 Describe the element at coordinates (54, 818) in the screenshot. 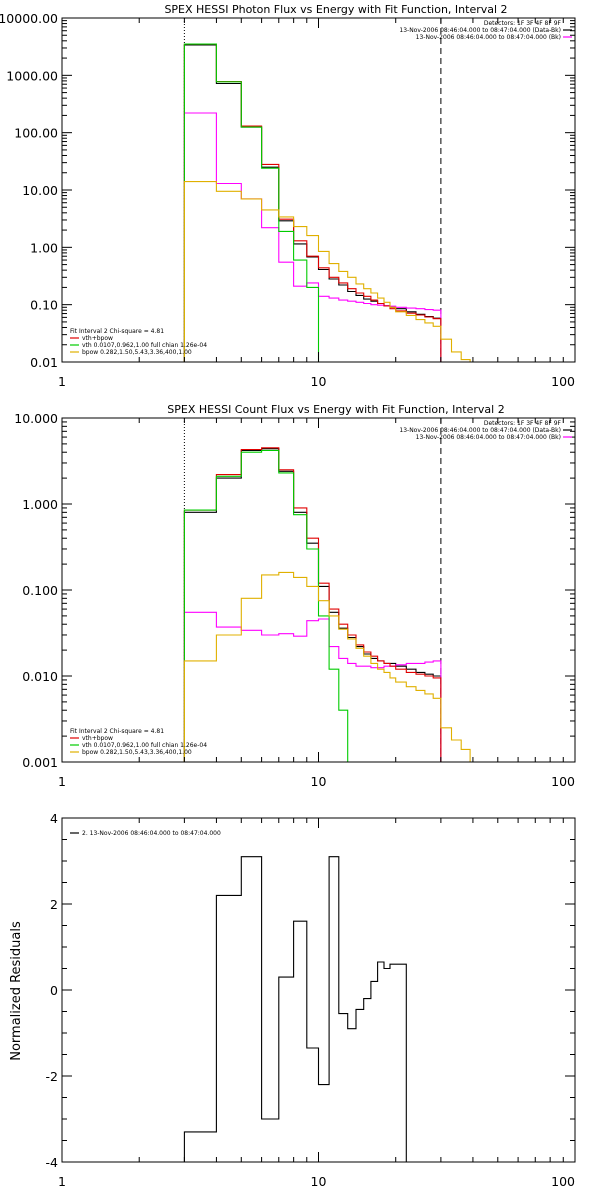

I see `y-tick-label: 4` at that location.